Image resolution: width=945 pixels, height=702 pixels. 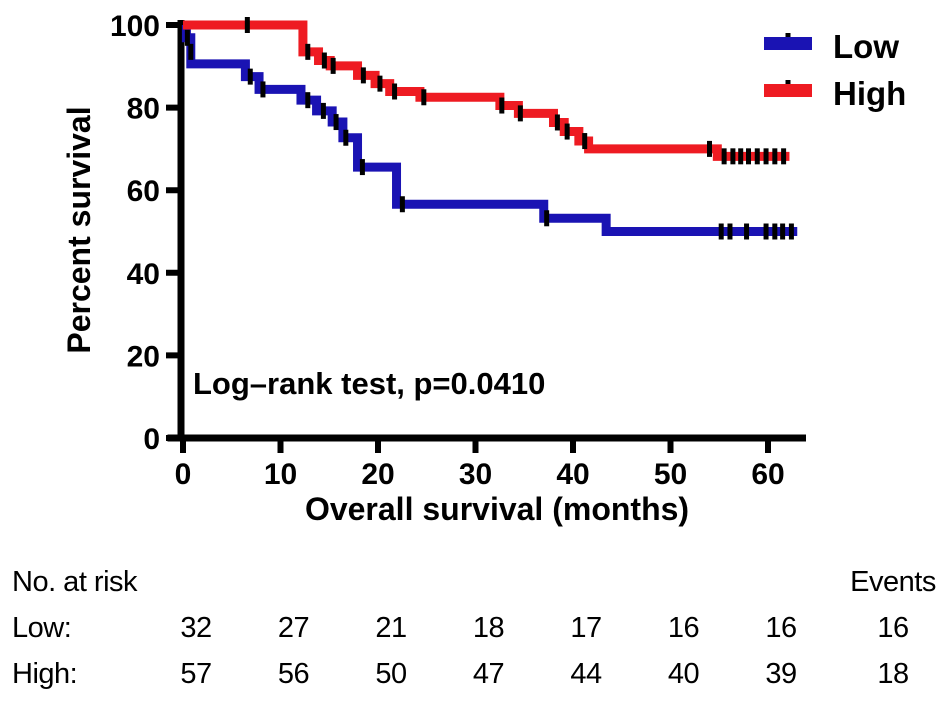 I want to click on risk-count: 18, so click(x=488, y=628).